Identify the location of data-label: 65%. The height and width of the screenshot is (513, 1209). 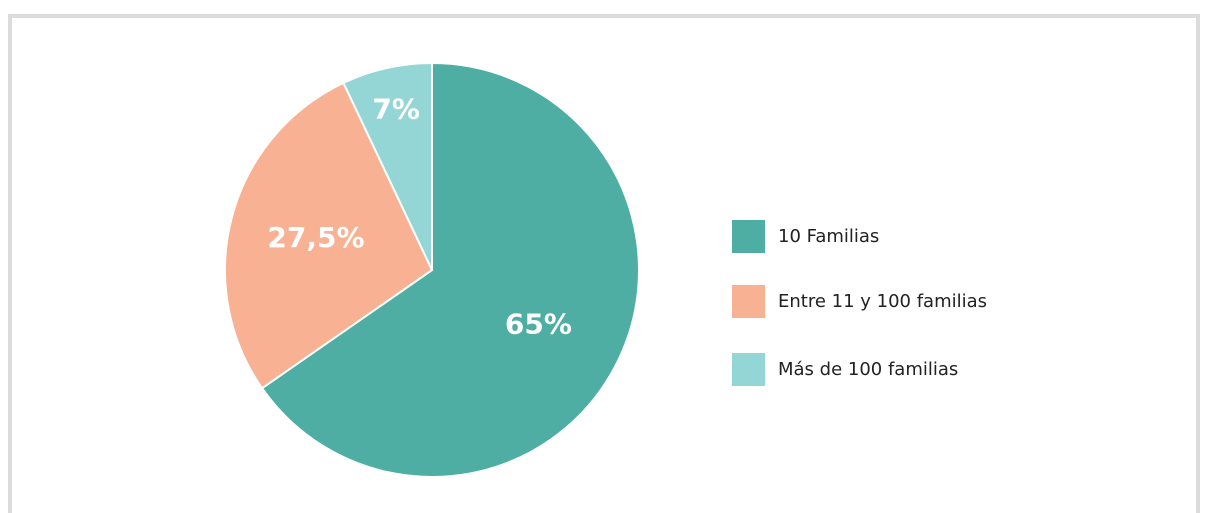
(538, 324).